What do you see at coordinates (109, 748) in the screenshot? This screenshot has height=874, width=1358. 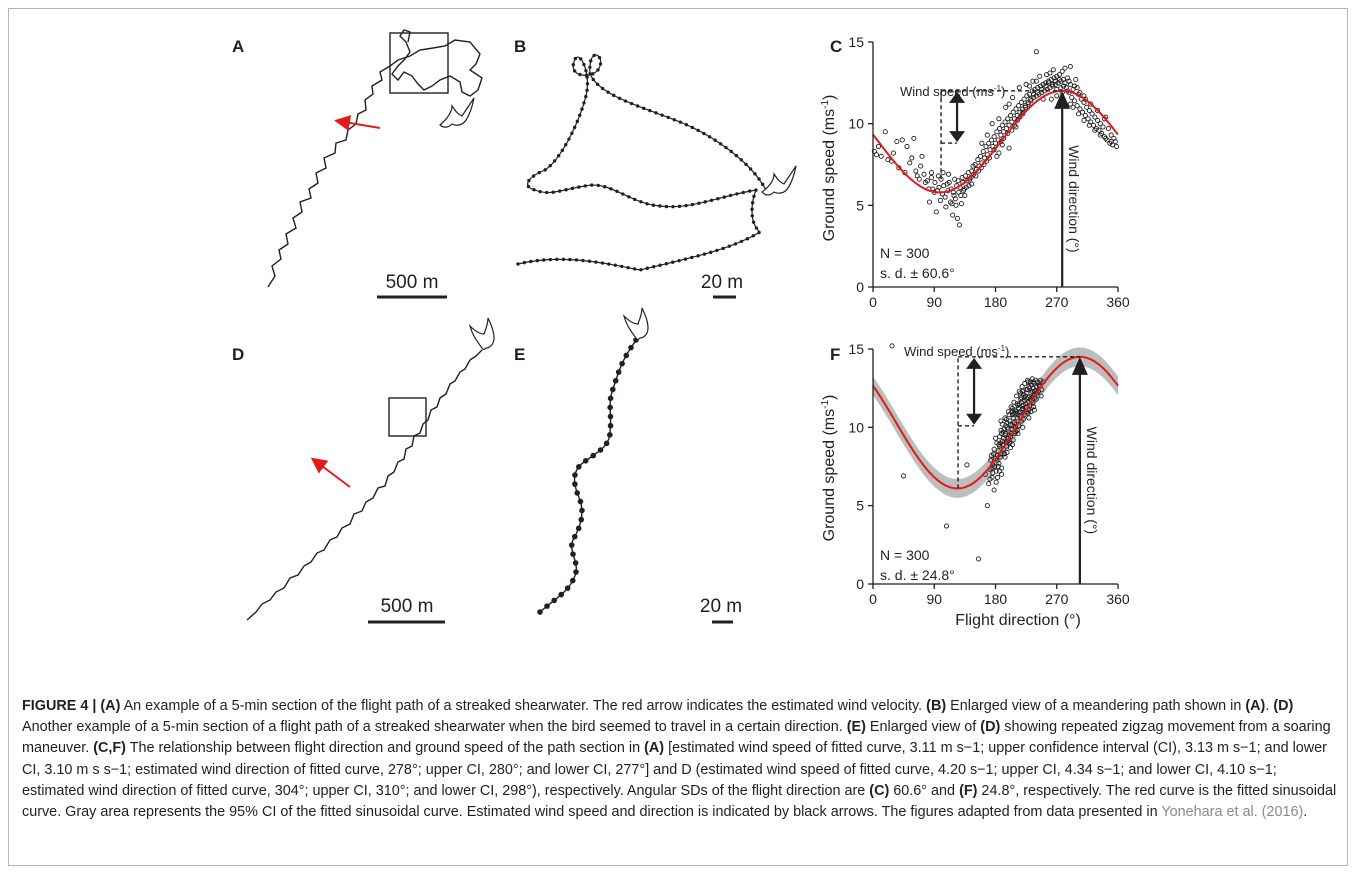 I see `caption-panel-ref: (C,F)` at bounding box center [109, 748].